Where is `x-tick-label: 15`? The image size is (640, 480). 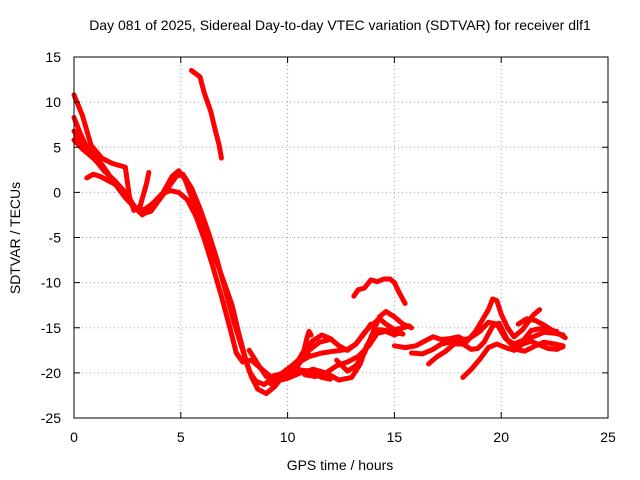
x-tick-label: 15 is located at coordinates (395, 437).